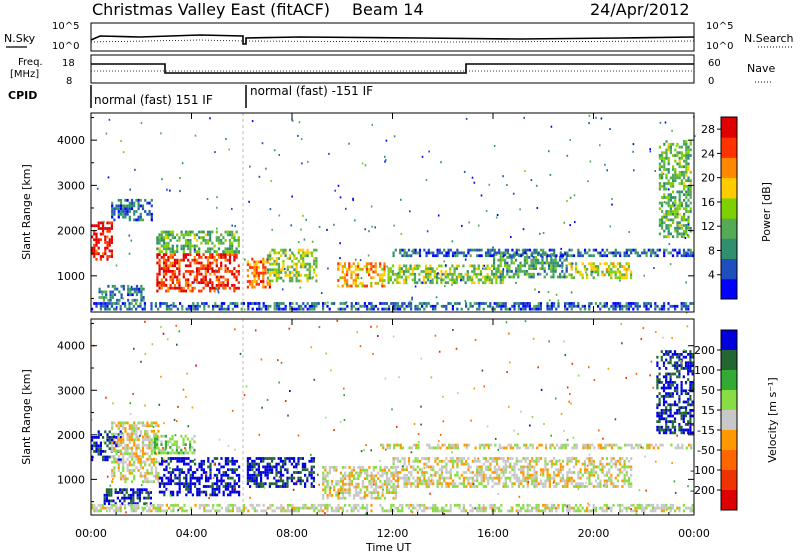  What do you see at coordinates (769, 38) in the screenshot?
I see `noise-search-label: N.Search` at bounding box center [769, 38].